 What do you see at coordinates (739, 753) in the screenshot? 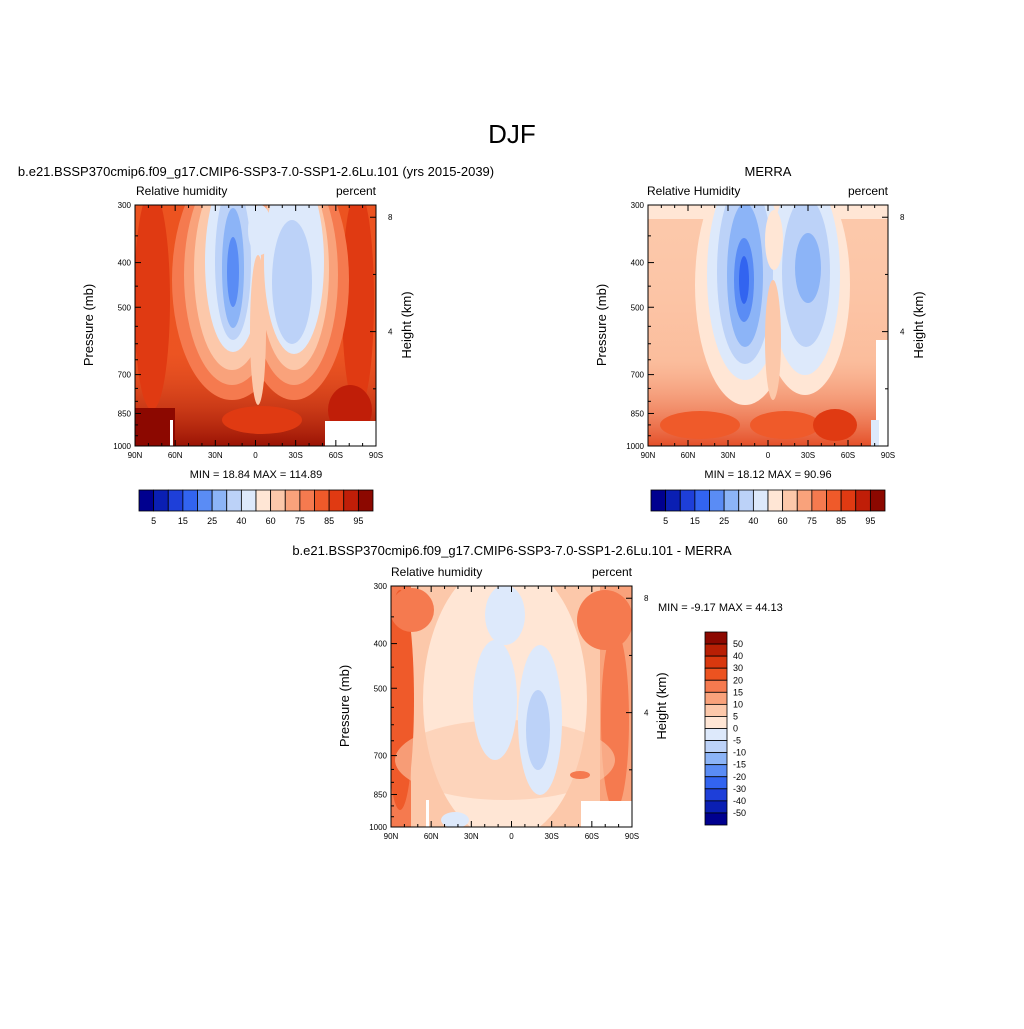
I see `colorbar-label: -10` at bounding box center [739, 753].